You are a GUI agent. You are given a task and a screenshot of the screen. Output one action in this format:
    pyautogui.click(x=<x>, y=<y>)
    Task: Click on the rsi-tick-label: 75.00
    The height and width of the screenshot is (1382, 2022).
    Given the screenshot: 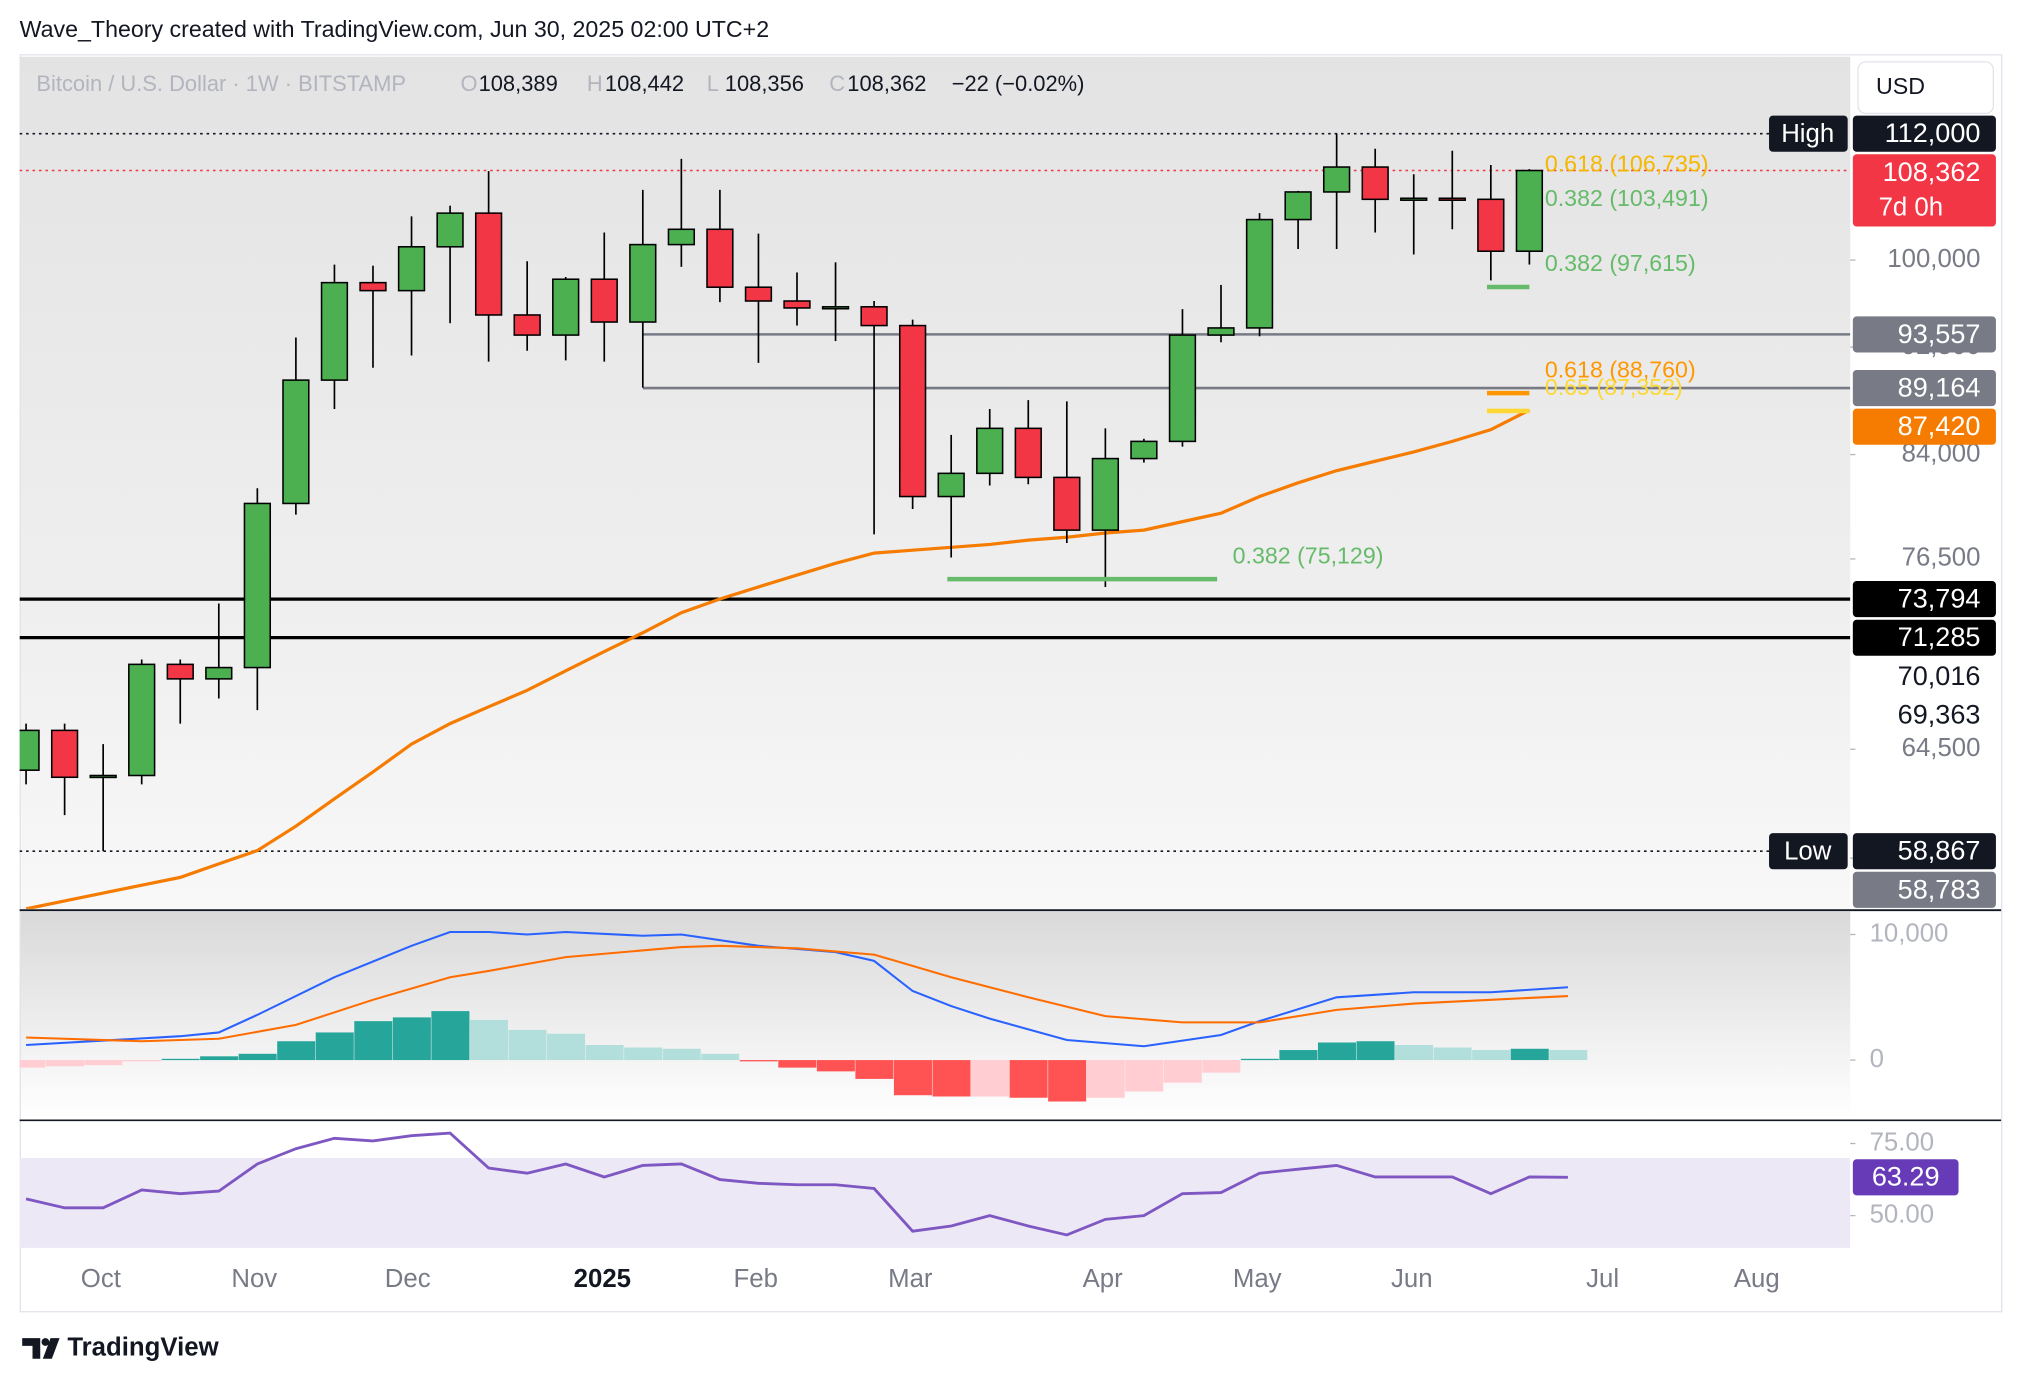 What is the action you would take?
    pyautogui.click(x=1902, y=1142)
    